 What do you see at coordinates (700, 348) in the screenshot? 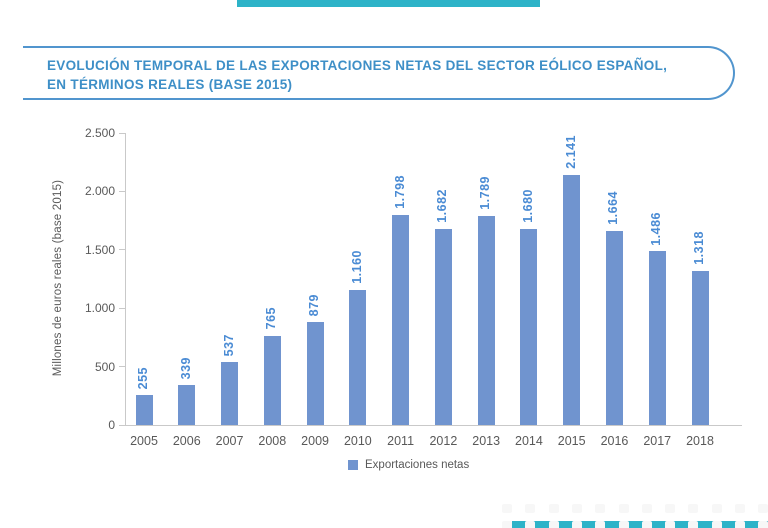
I see `bar-2018` at bounding box center [700, 348].